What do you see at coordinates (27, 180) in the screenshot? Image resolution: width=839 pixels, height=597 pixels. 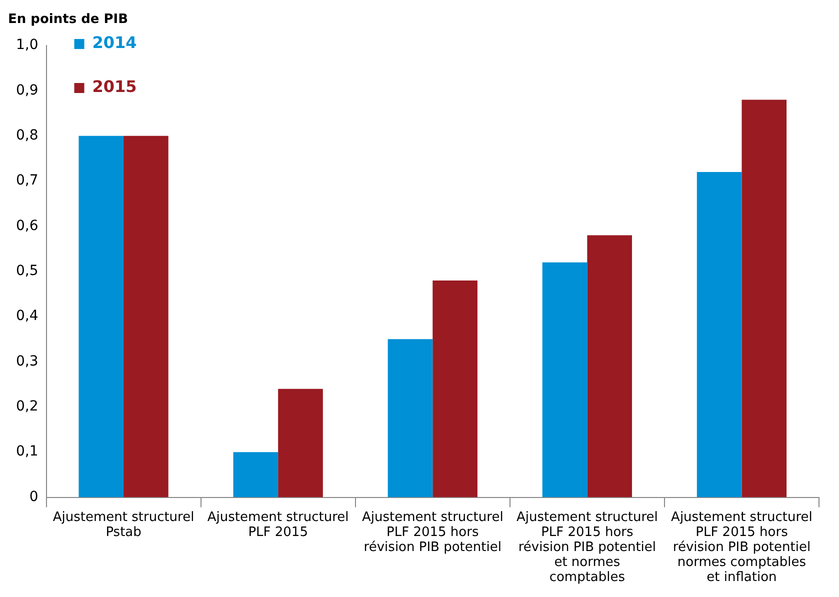 I see `y-tick-label: 0,7` at bounding box center [27, 180].